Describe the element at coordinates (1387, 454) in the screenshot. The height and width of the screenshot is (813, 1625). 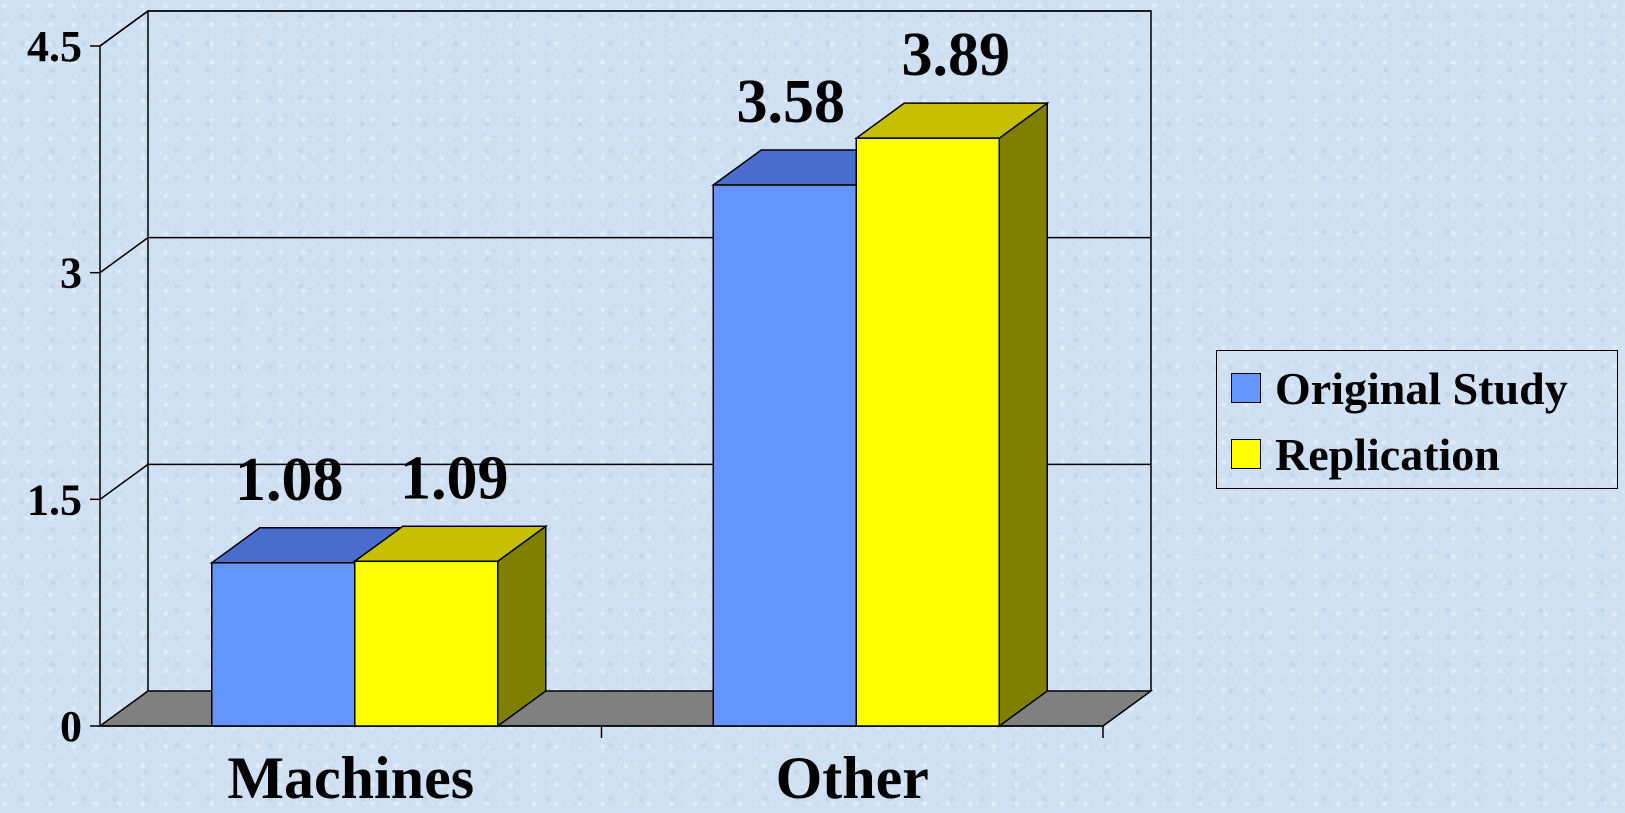
I see `legend-label-replication: Replication` at that location.